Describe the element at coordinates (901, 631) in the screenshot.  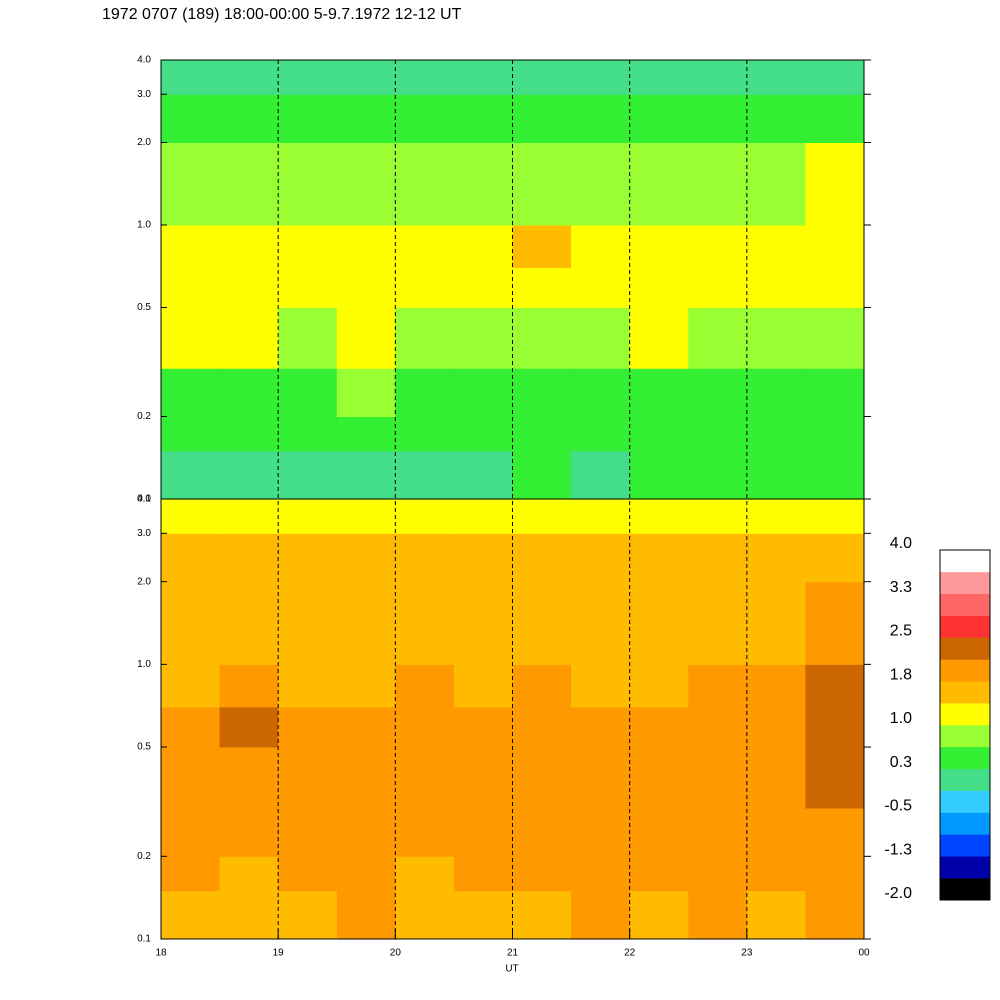
I see `colorbar-tick-label: 2.5` at that location.